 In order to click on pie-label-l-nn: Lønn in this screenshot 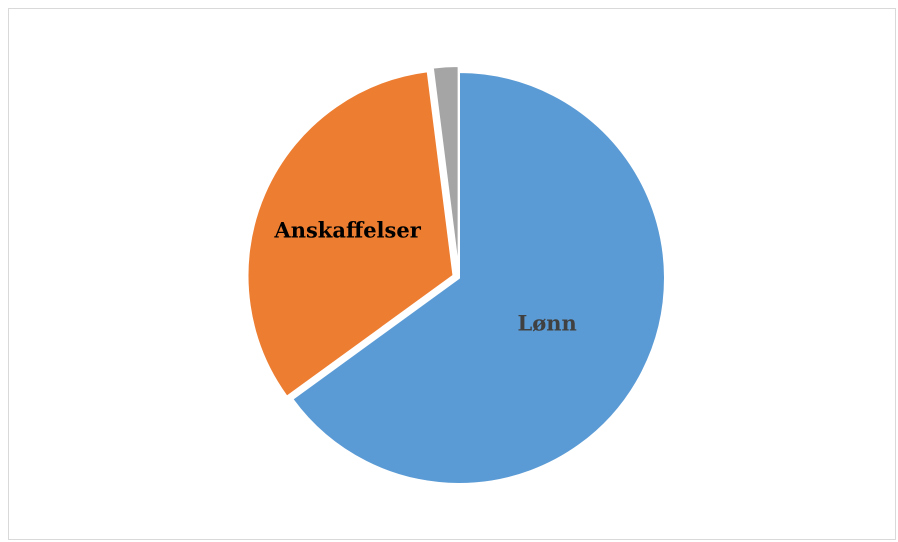, I will do `click(546, 322)`.